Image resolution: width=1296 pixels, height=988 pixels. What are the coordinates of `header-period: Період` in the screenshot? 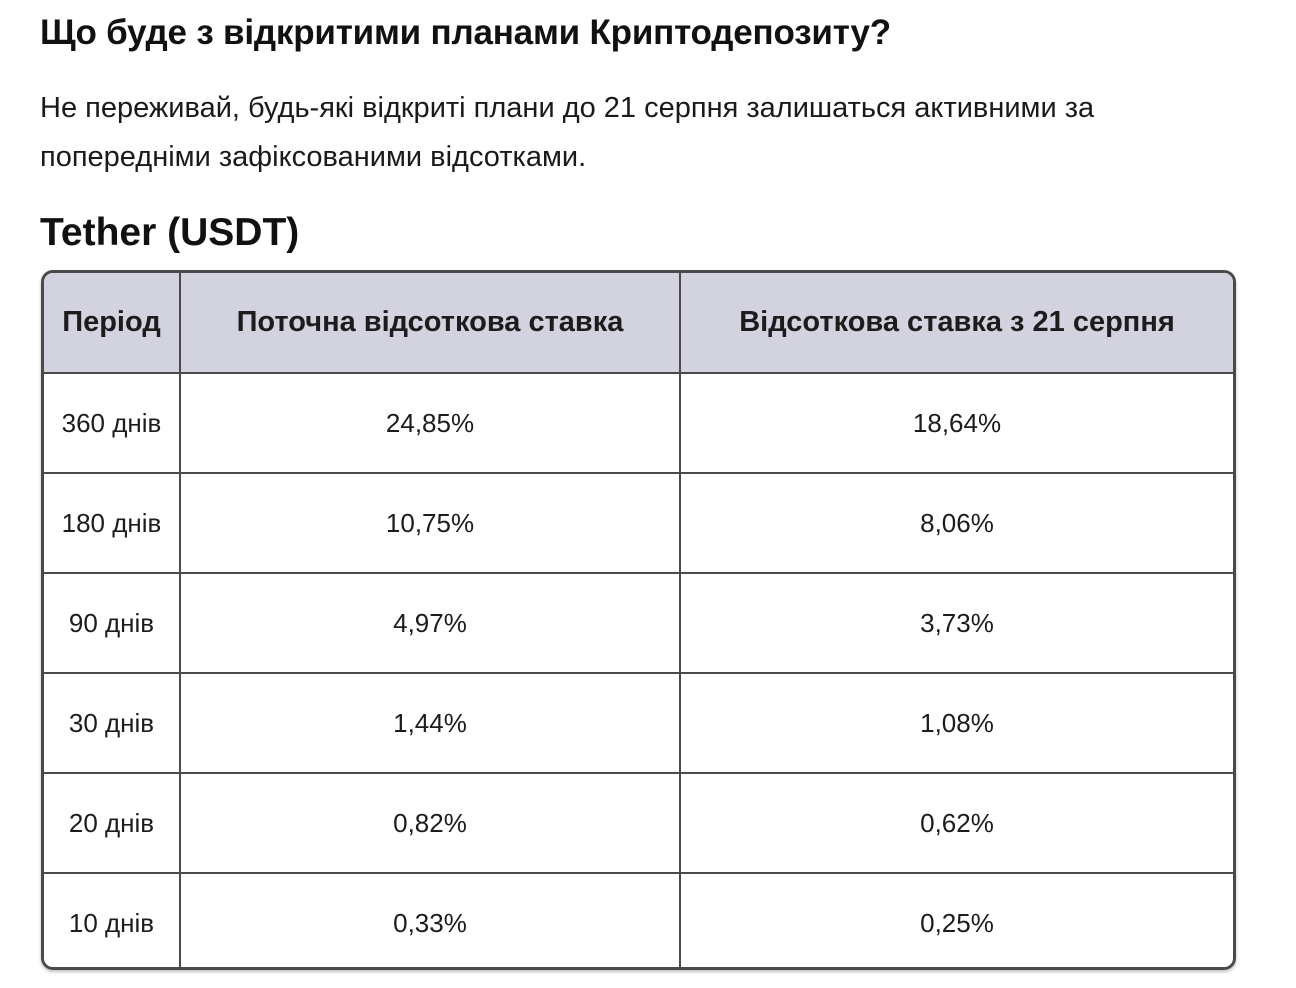 It's located at (112, 323).